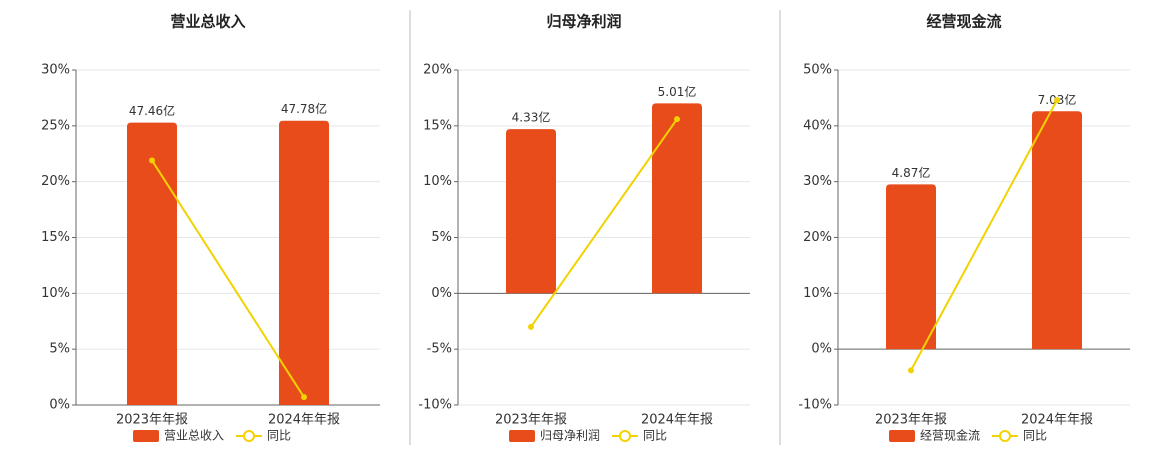 This screenshot has height=454, width=1160. I want to click on legend-label: 归母净利润, so click(570, 436).